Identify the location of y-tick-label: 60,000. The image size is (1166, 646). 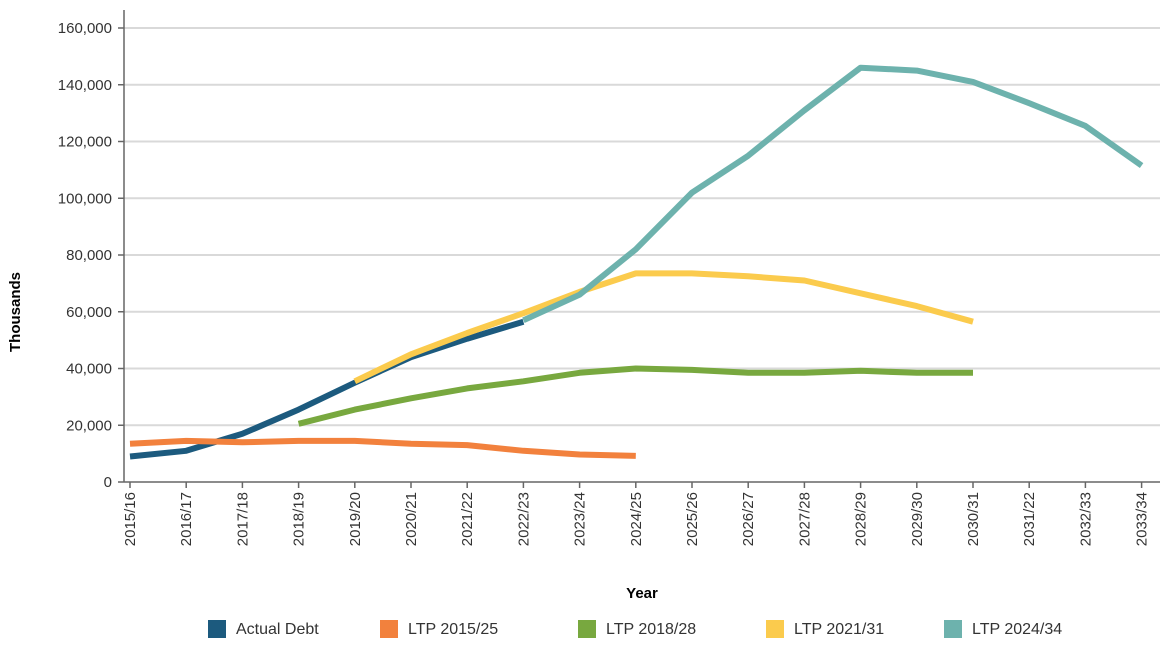
(89, 312).